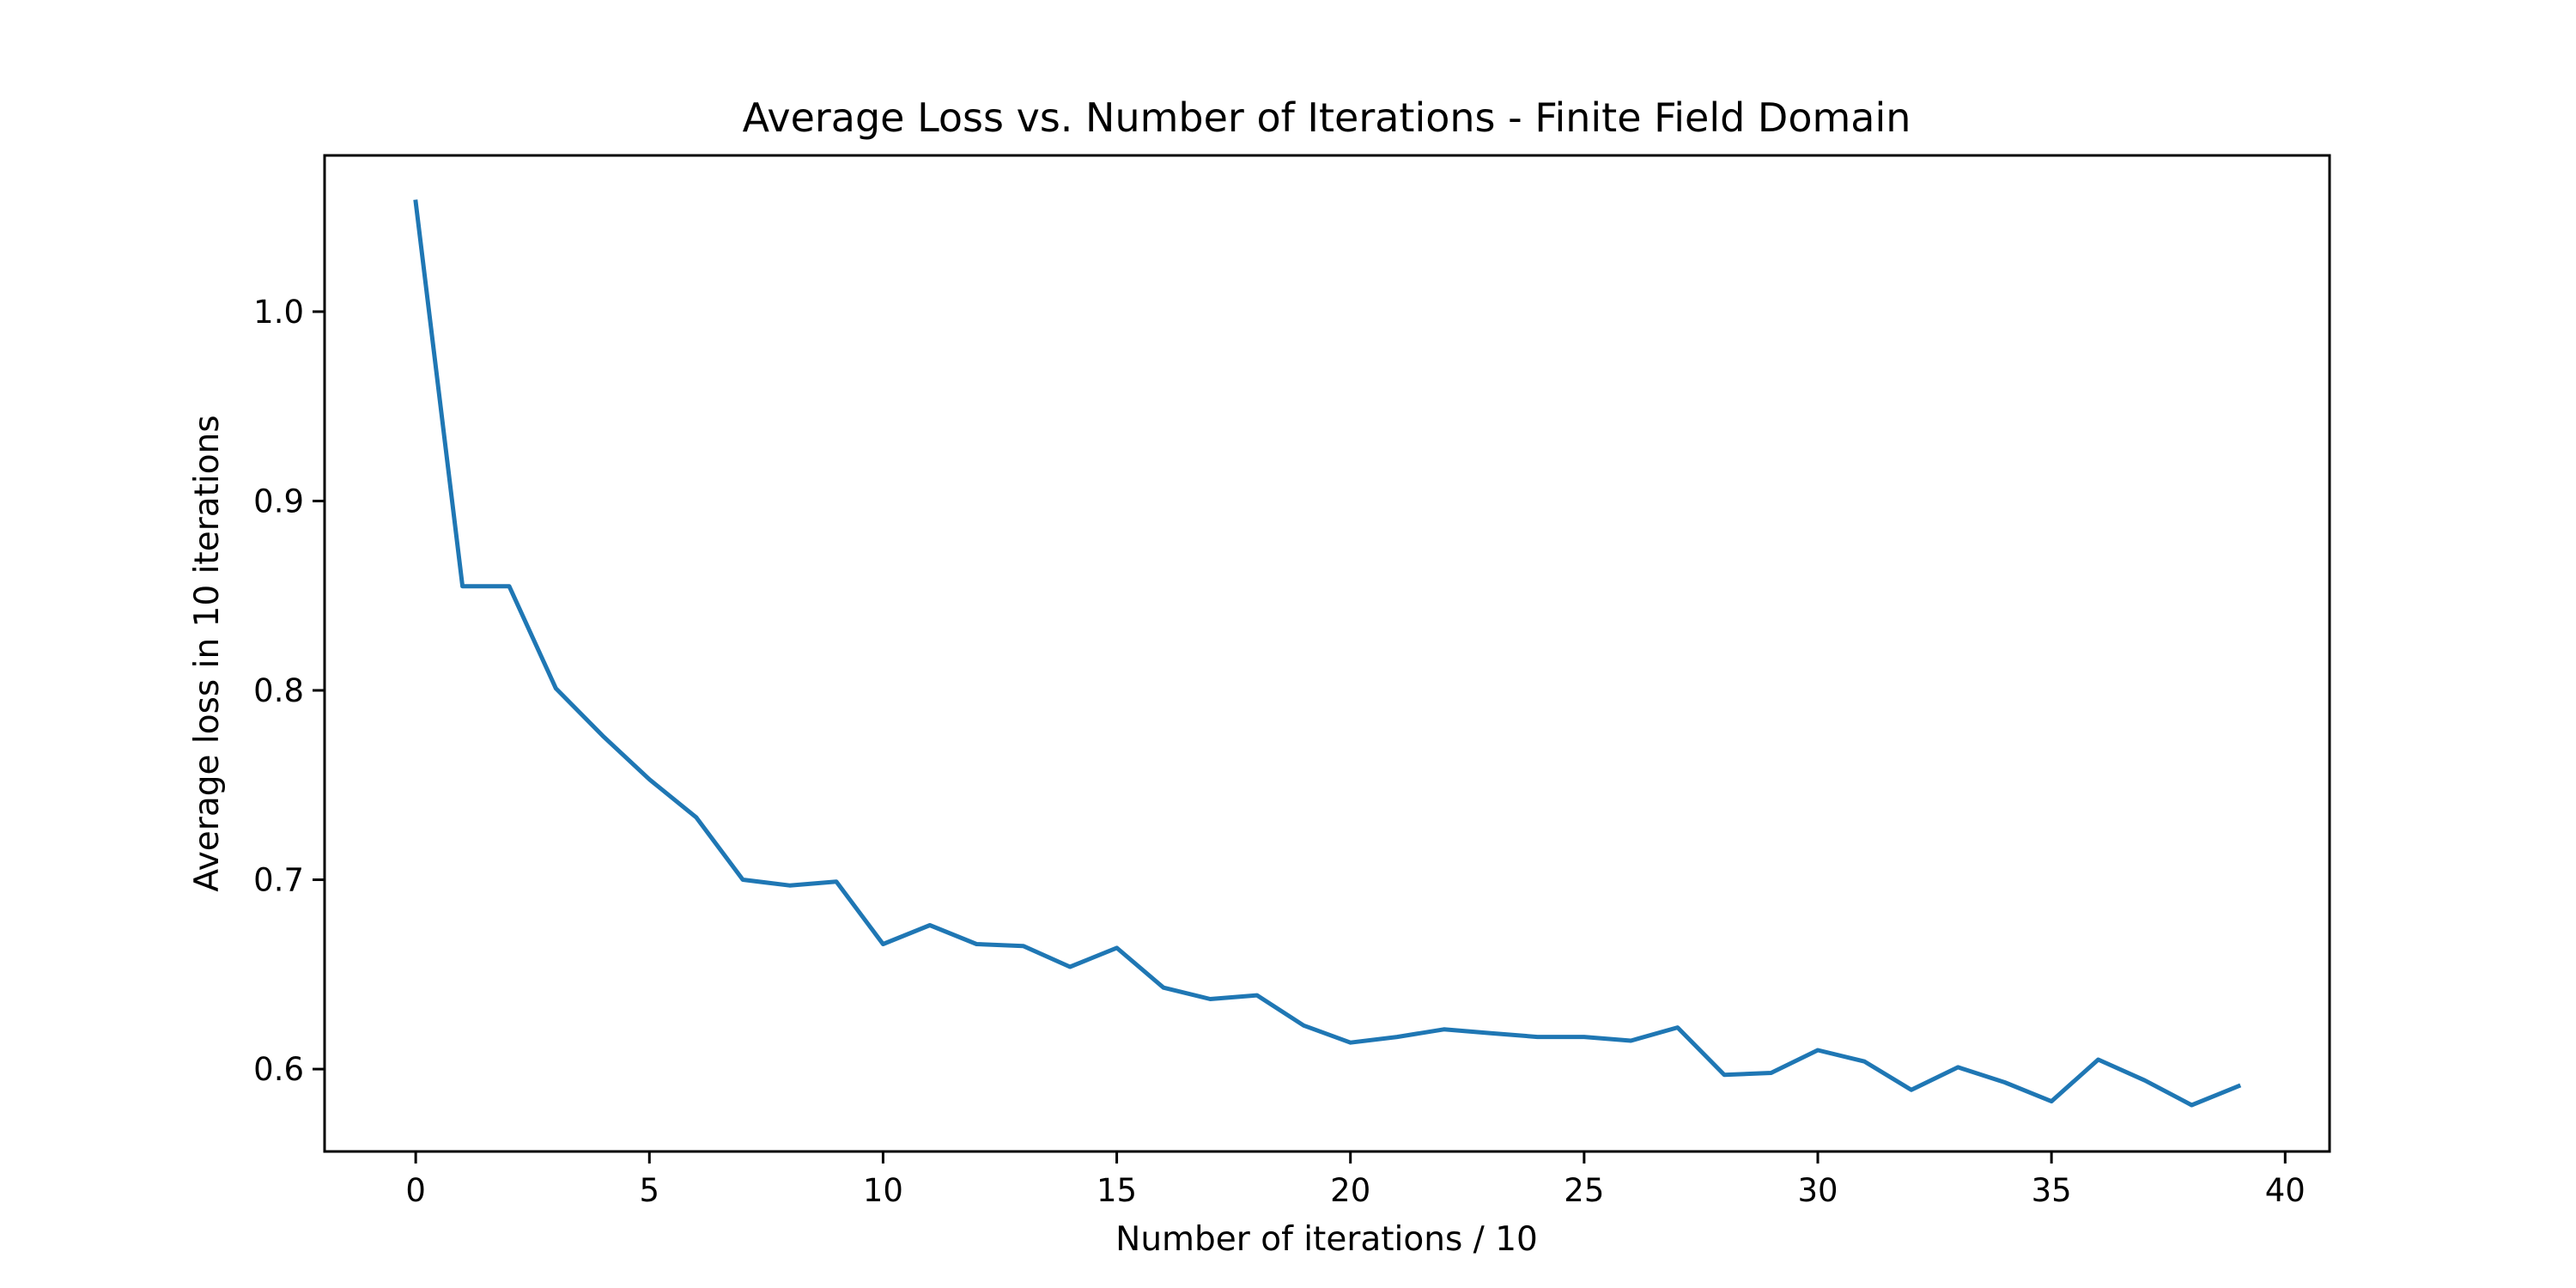  Describe the element at coordinates (279, 691) in the screenshot. I see `y-tick-label: 0.8` at that location.